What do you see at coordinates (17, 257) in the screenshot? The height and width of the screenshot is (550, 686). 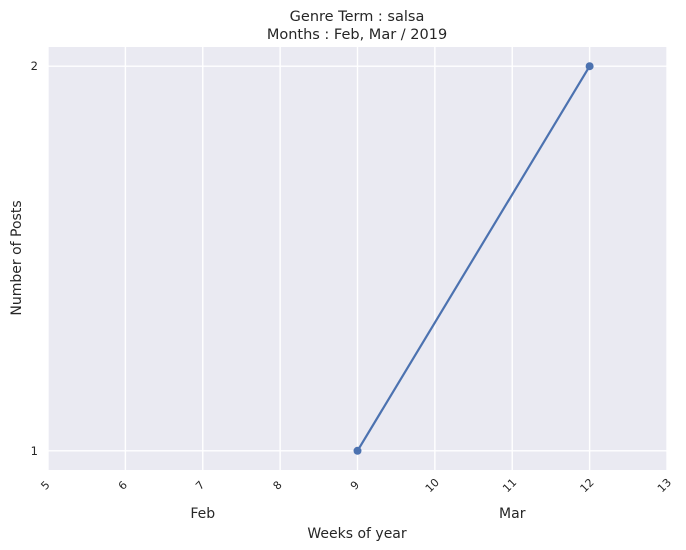 I see `y-axis-label: Number of Posts` at bounding box center [17, 257].